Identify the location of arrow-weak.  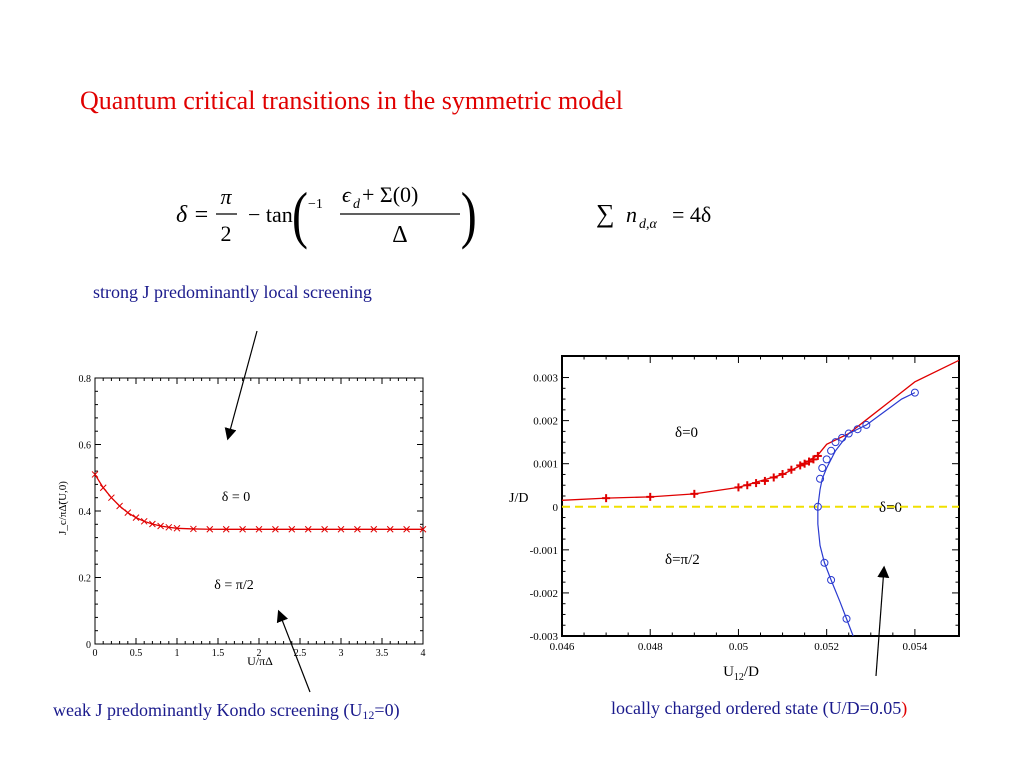
(293, 651).